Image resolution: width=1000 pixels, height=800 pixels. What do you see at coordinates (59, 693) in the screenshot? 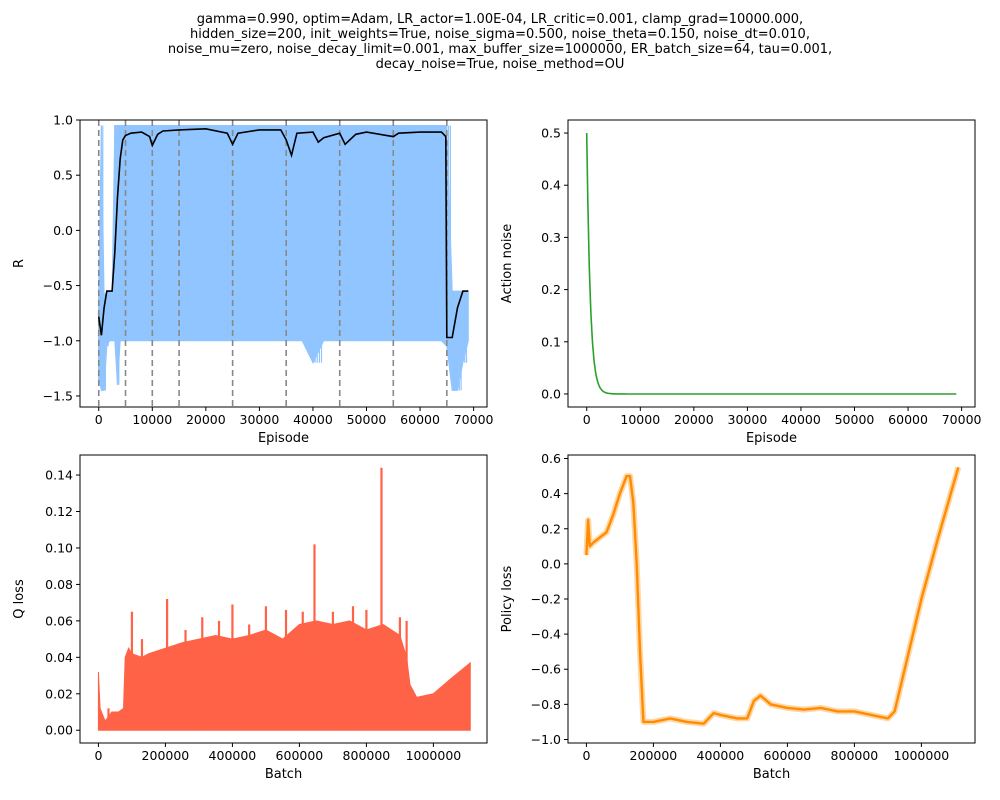
I see `y-tick-label: 0.02` at bounding box center [59, 693].